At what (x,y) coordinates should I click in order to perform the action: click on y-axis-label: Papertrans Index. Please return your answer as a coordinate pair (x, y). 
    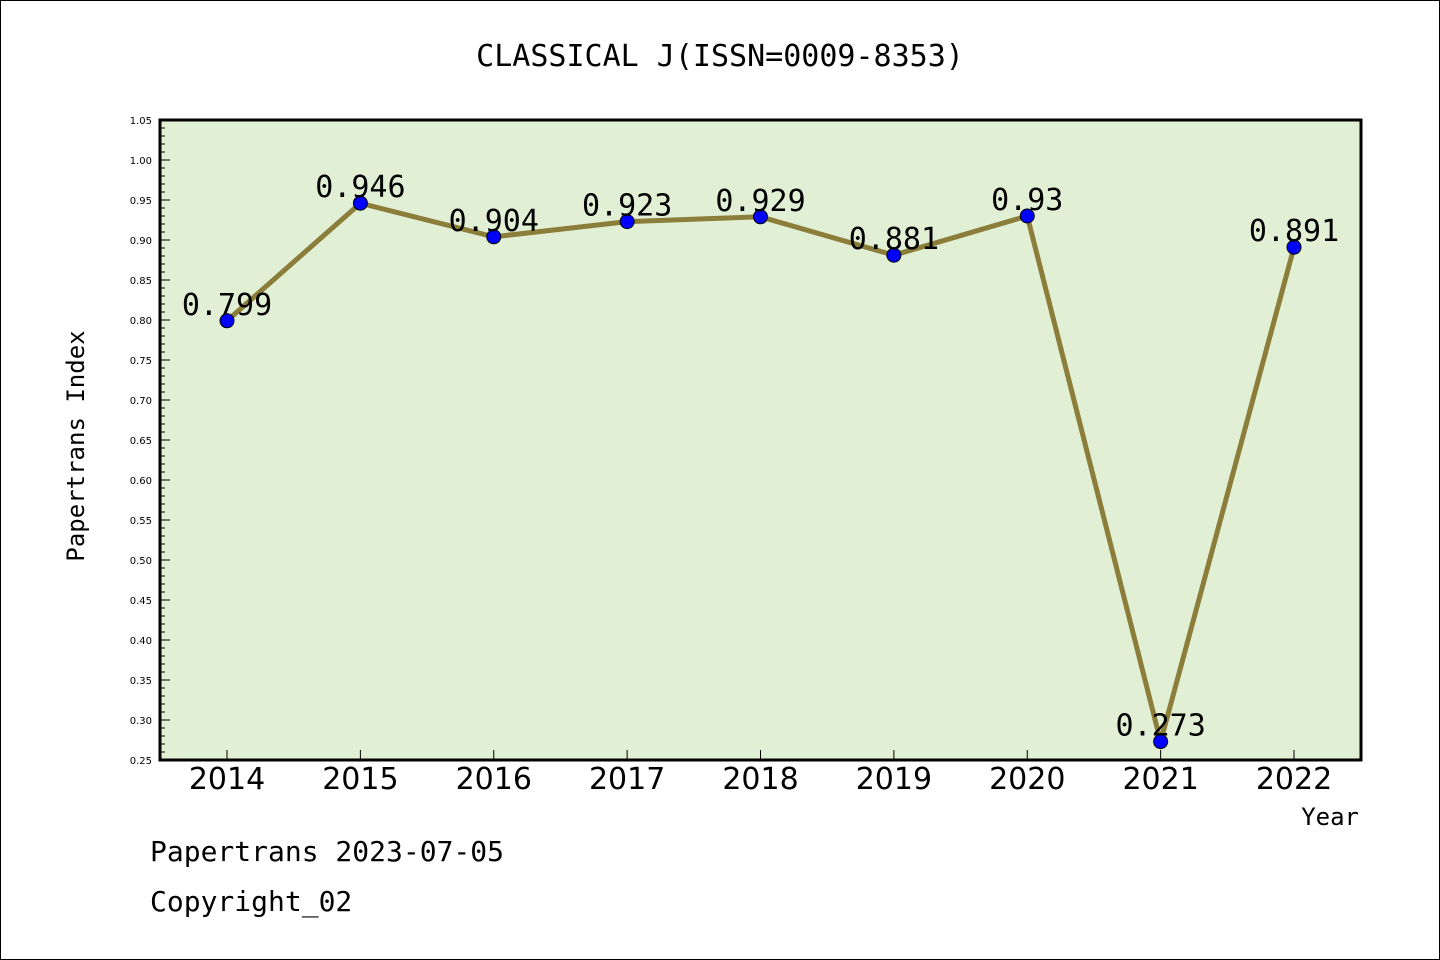
    Looking at the image, I should click on (76, 445).